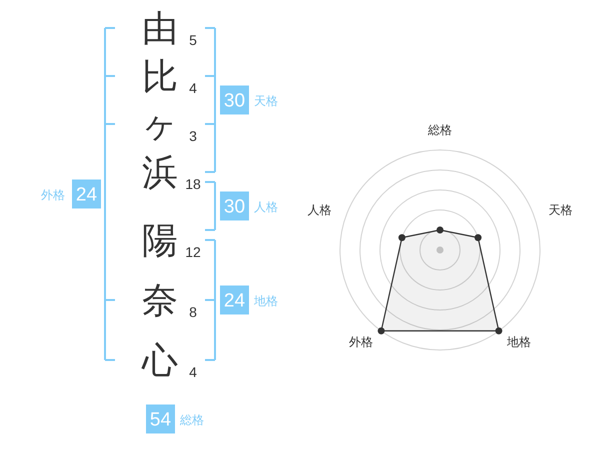  What do you see at coordinates (193, 184) in the screenshot?
I see `data-label: 18` at bounding box center [193, 184].